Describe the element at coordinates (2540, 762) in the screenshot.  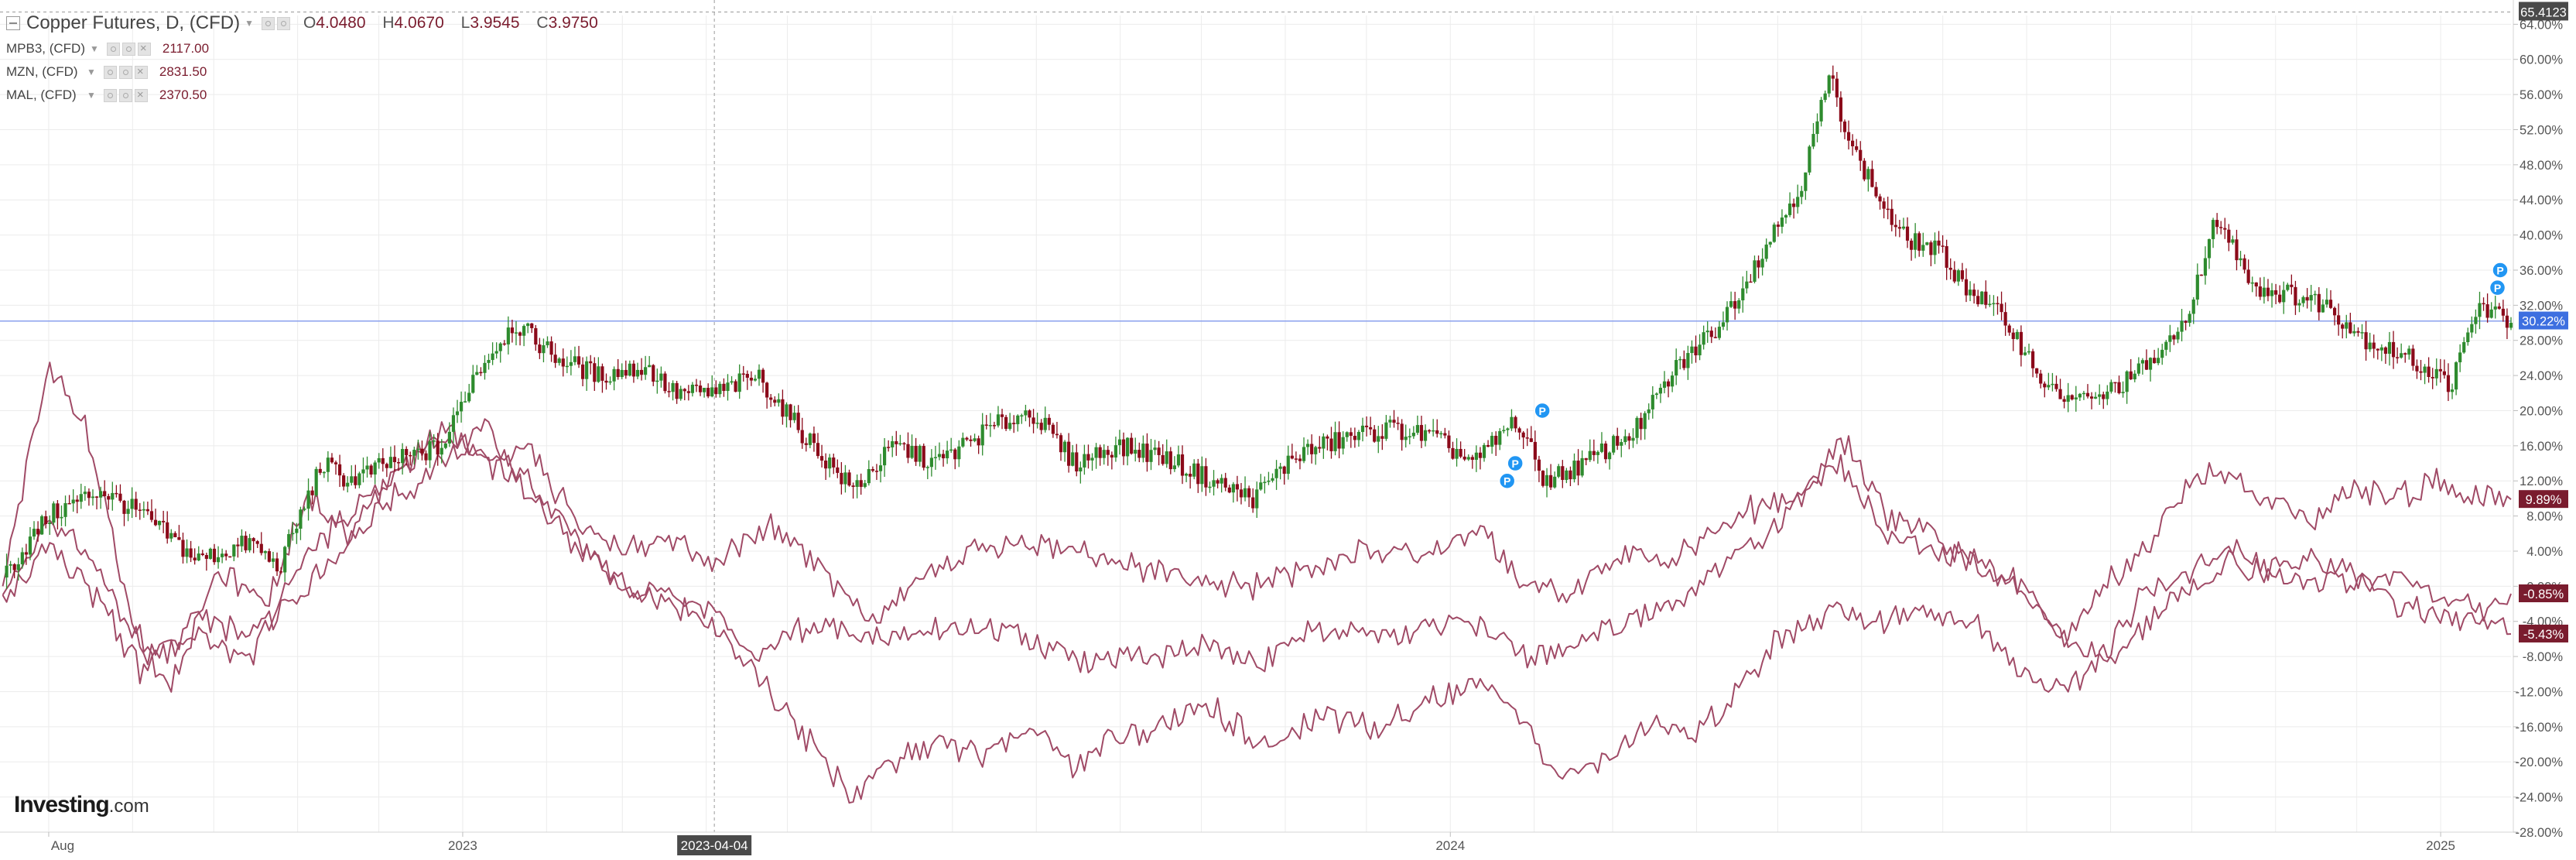
I see `y-tick-label: -20.00%` at that location.